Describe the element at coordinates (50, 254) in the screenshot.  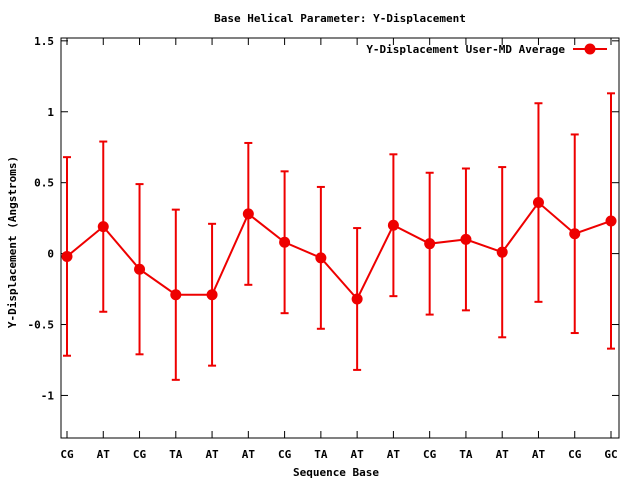
I see `y-tick-label: 0` at that location.